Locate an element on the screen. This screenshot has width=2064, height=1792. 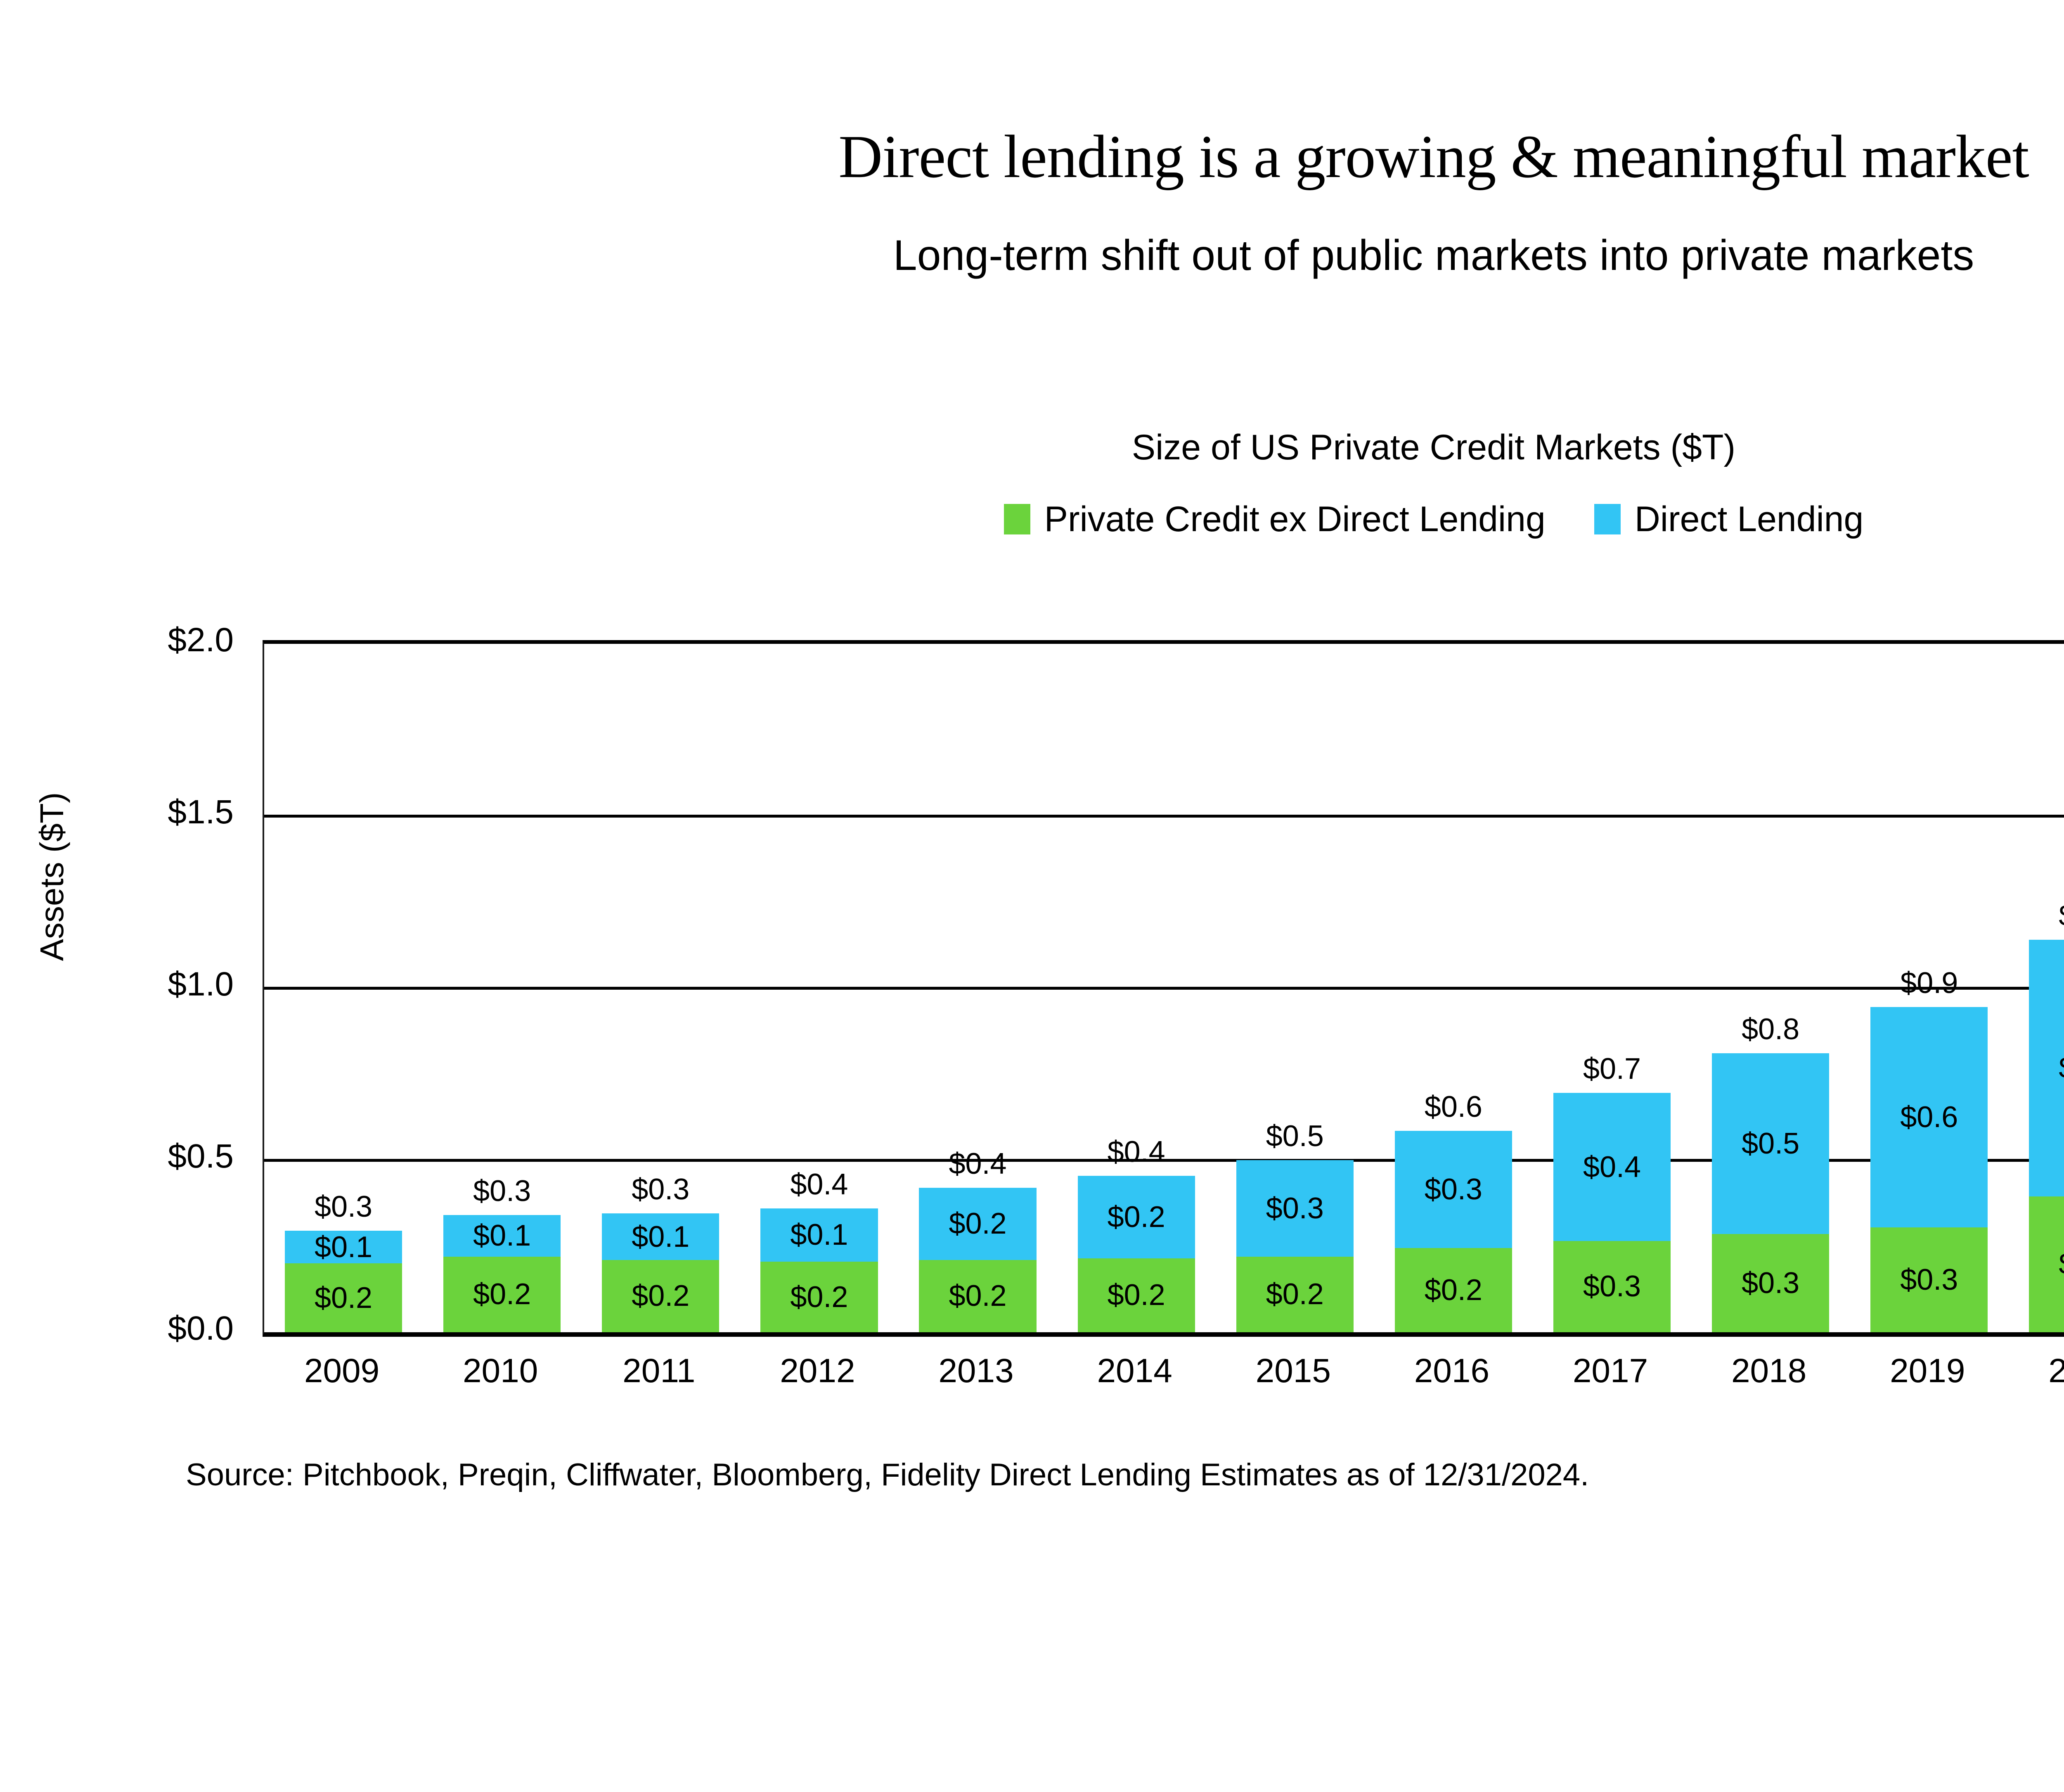
x-axis-tick-label: 2011 is located at coordinates (659, 1371).